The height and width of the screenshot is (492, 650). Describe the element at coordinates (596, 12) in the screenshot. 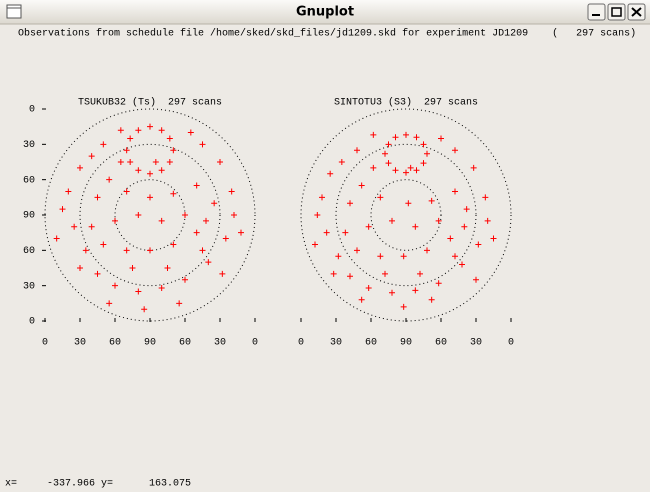

I see `minimize-button` at that location.